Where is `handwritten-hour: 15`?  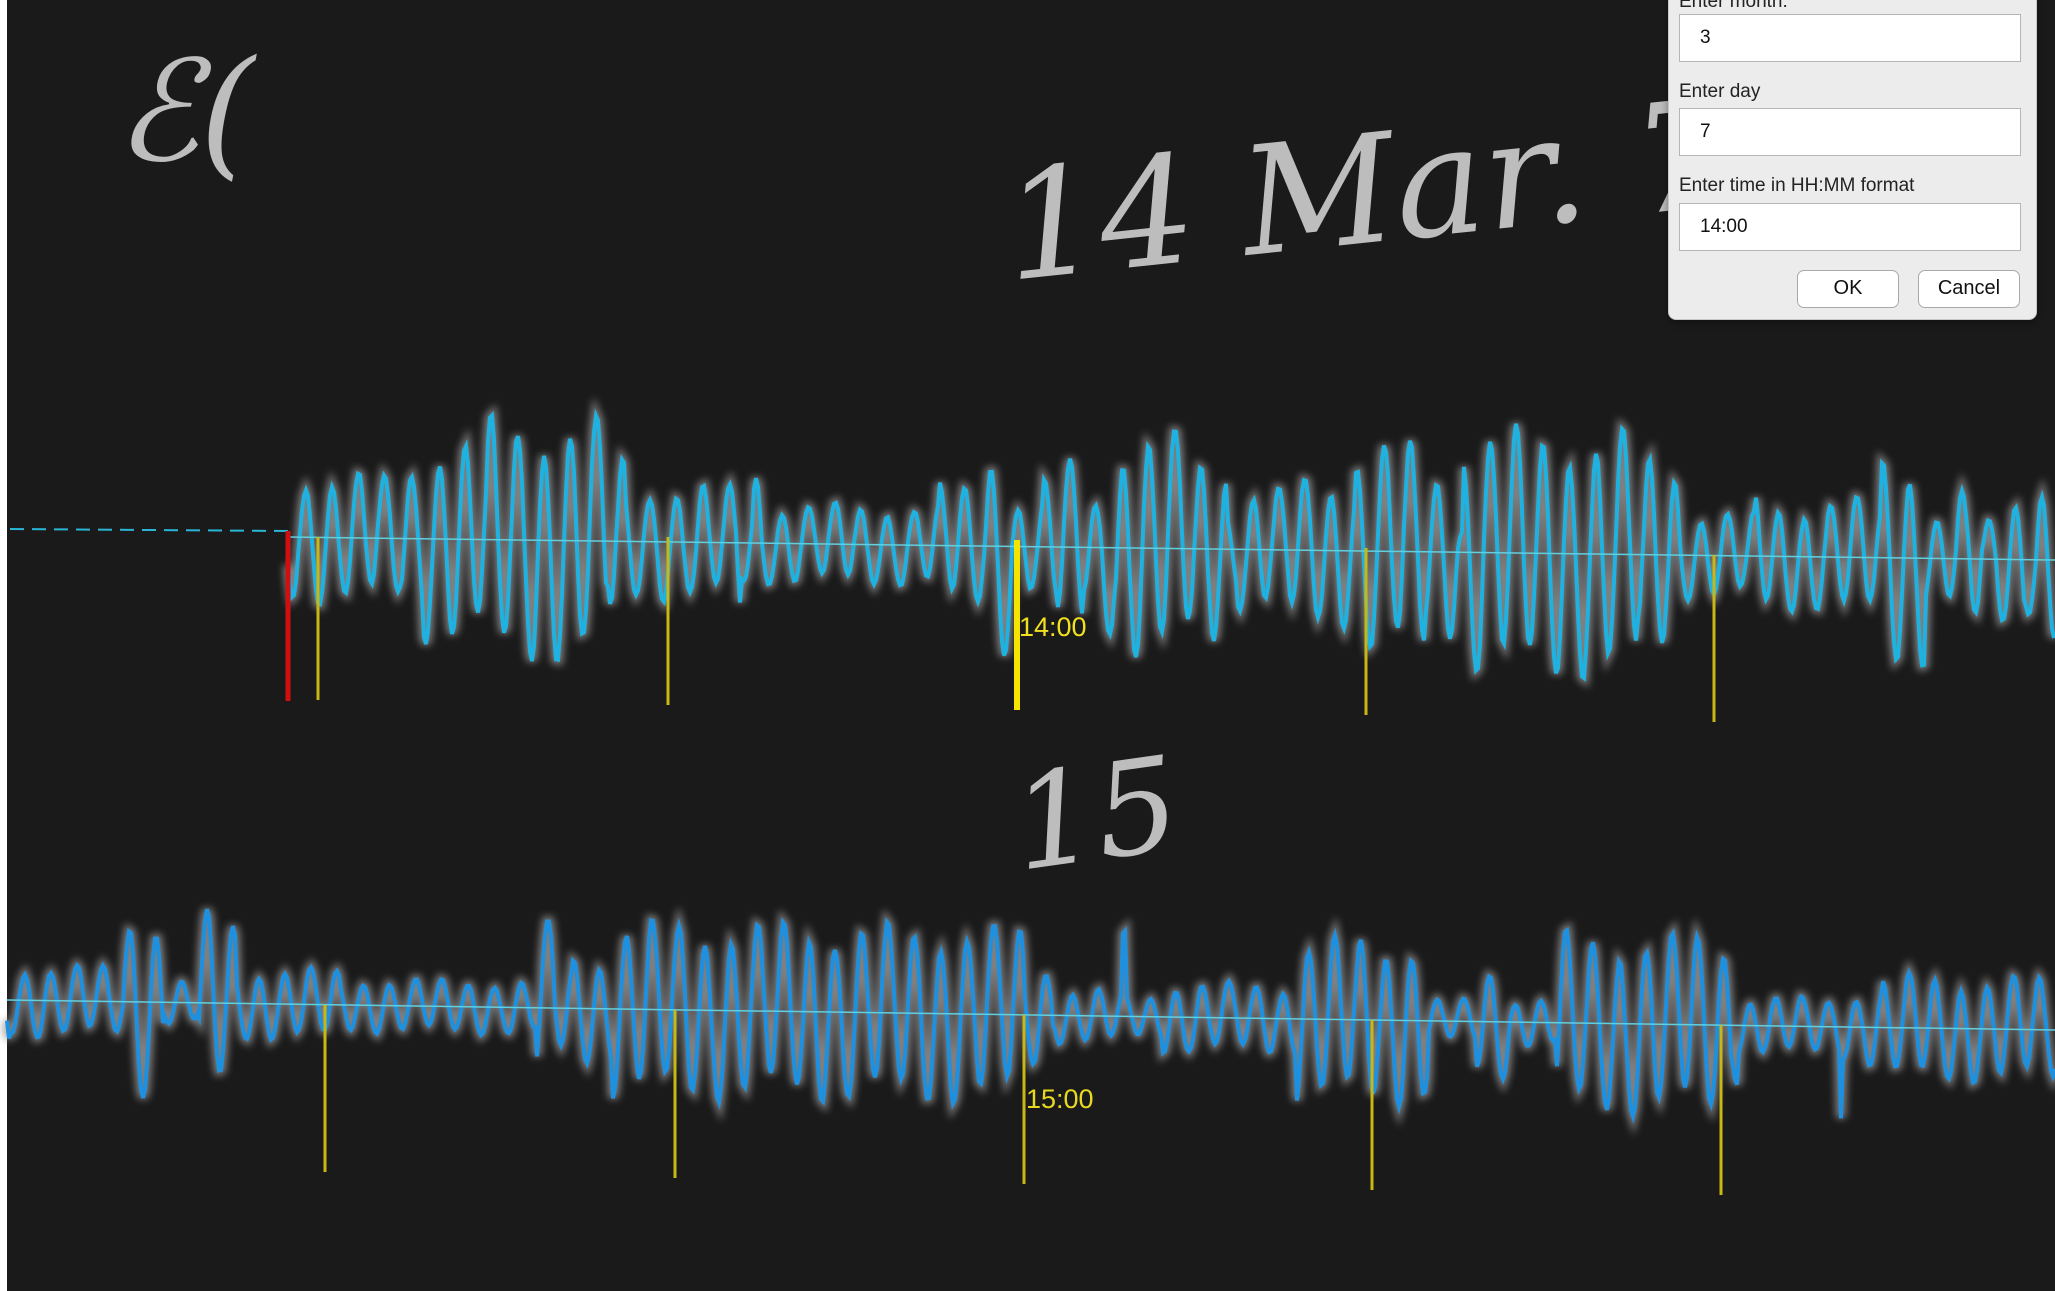 handwritten-hour: 15 is located at coordinates (1095, 814).